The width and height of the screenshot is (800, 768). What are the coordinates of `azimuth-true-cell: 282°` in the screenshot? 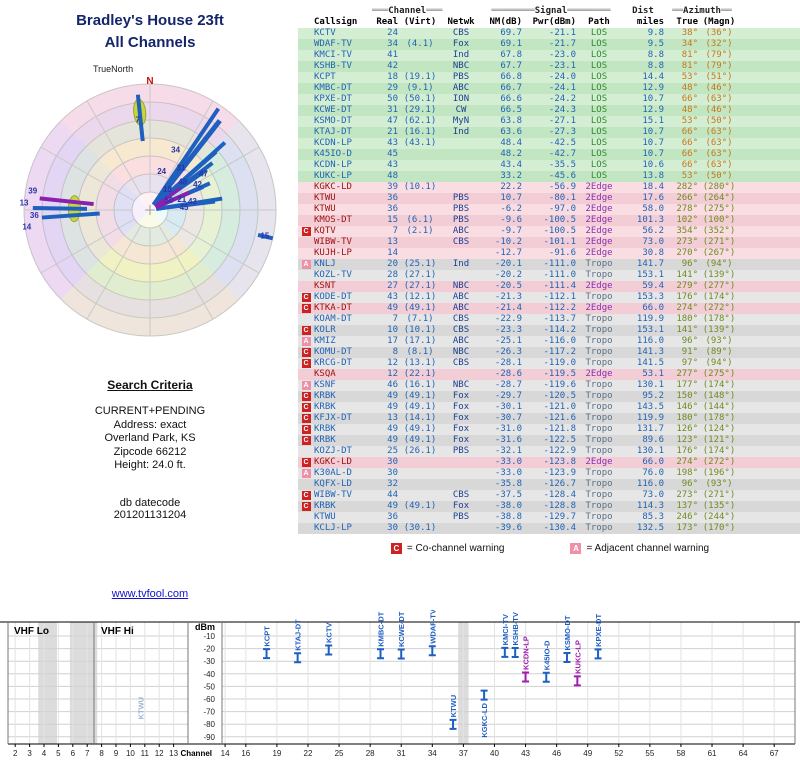 It's located at (687, 187).